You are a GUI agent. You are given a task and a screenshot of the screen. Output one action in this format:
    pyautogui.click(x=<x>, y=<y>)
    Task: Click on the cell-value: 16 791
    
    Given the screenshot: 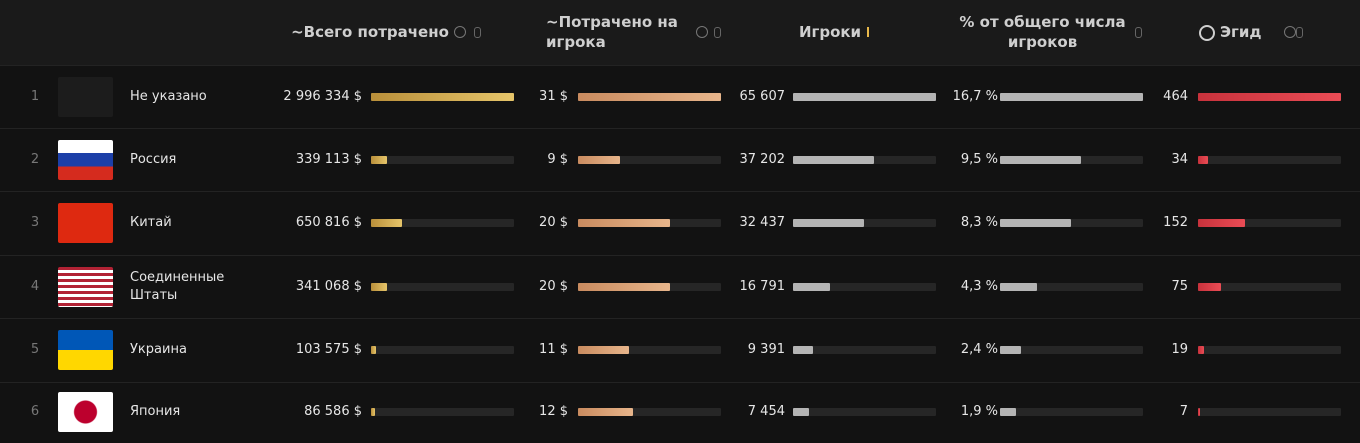 What is the action you would take?
    pyautogui.click(x=762, y=286)
    